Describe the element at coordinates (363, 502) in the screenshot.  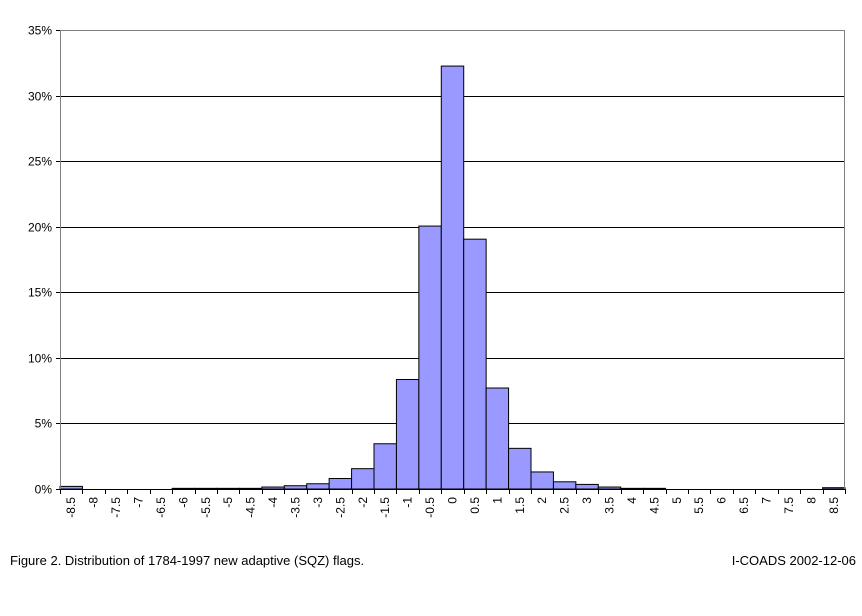
I see `x-tick-label: -2` at that location.